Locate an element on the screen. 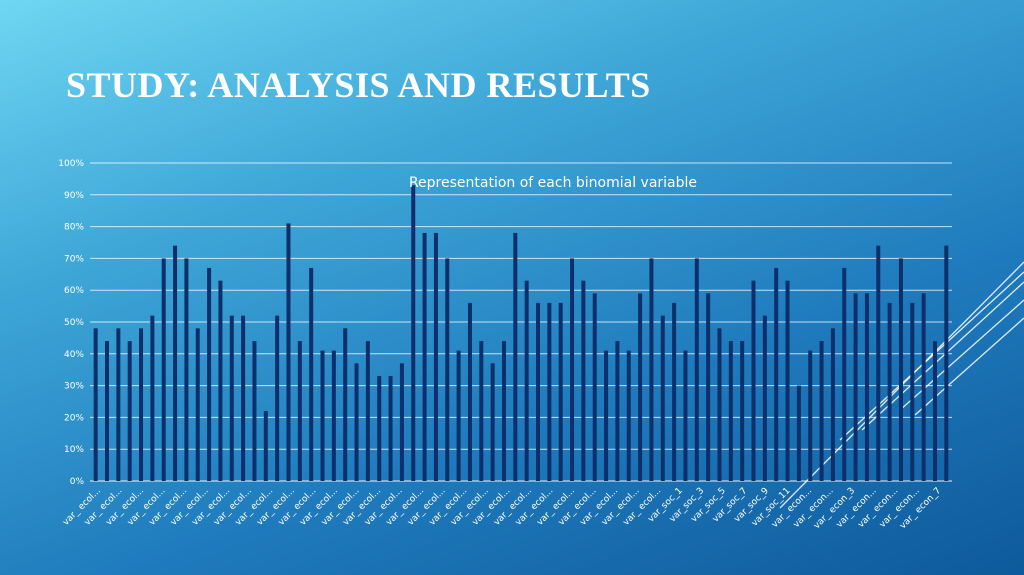 The width and height of the screenshot is (1024, 575). y-tick-label: 40% is located at coordinates (74, 355).